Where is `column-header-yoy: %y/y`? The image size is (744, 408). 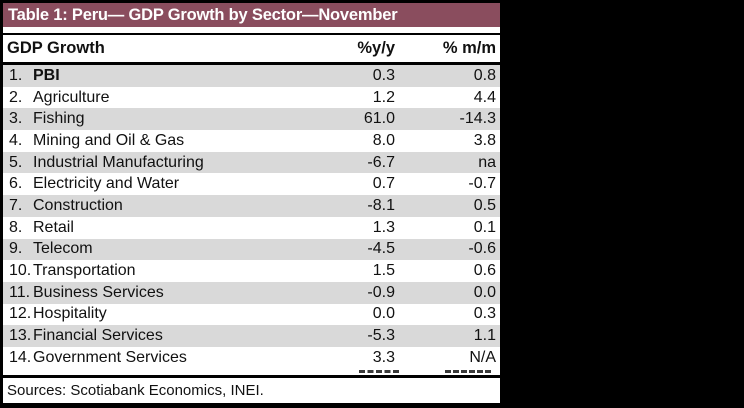
column-header-yoy: %y/y is located at coordinates (376, 48).